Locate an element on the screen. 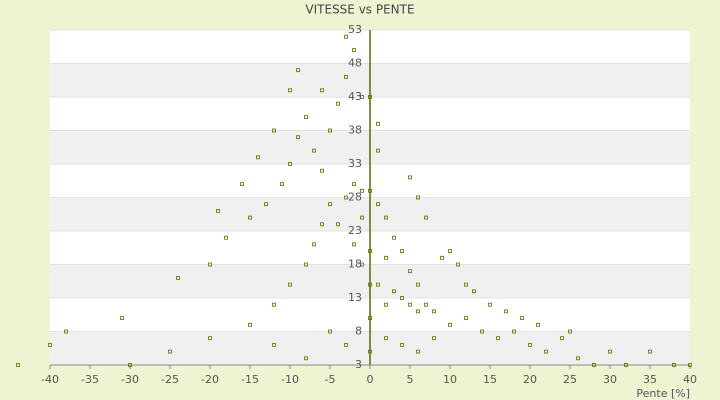  x-tick-label: -25 is located at coordinates (170, 379).